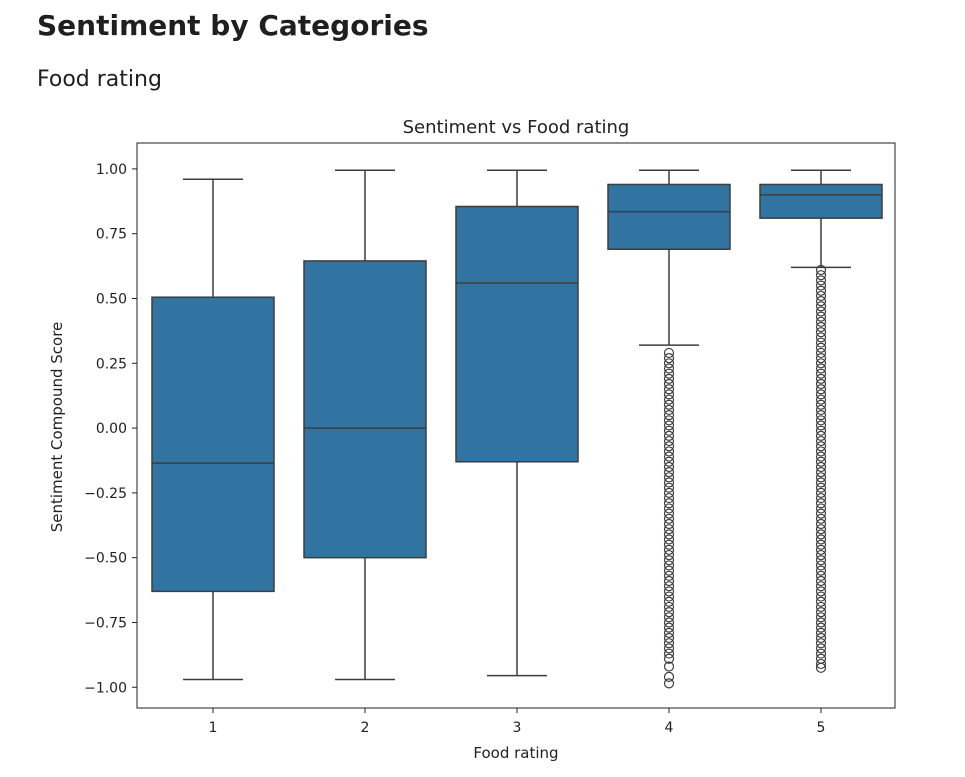 This screenshot has width=965, height=777. I want to click on y-tick-label: −0.75, so click(105, 623).